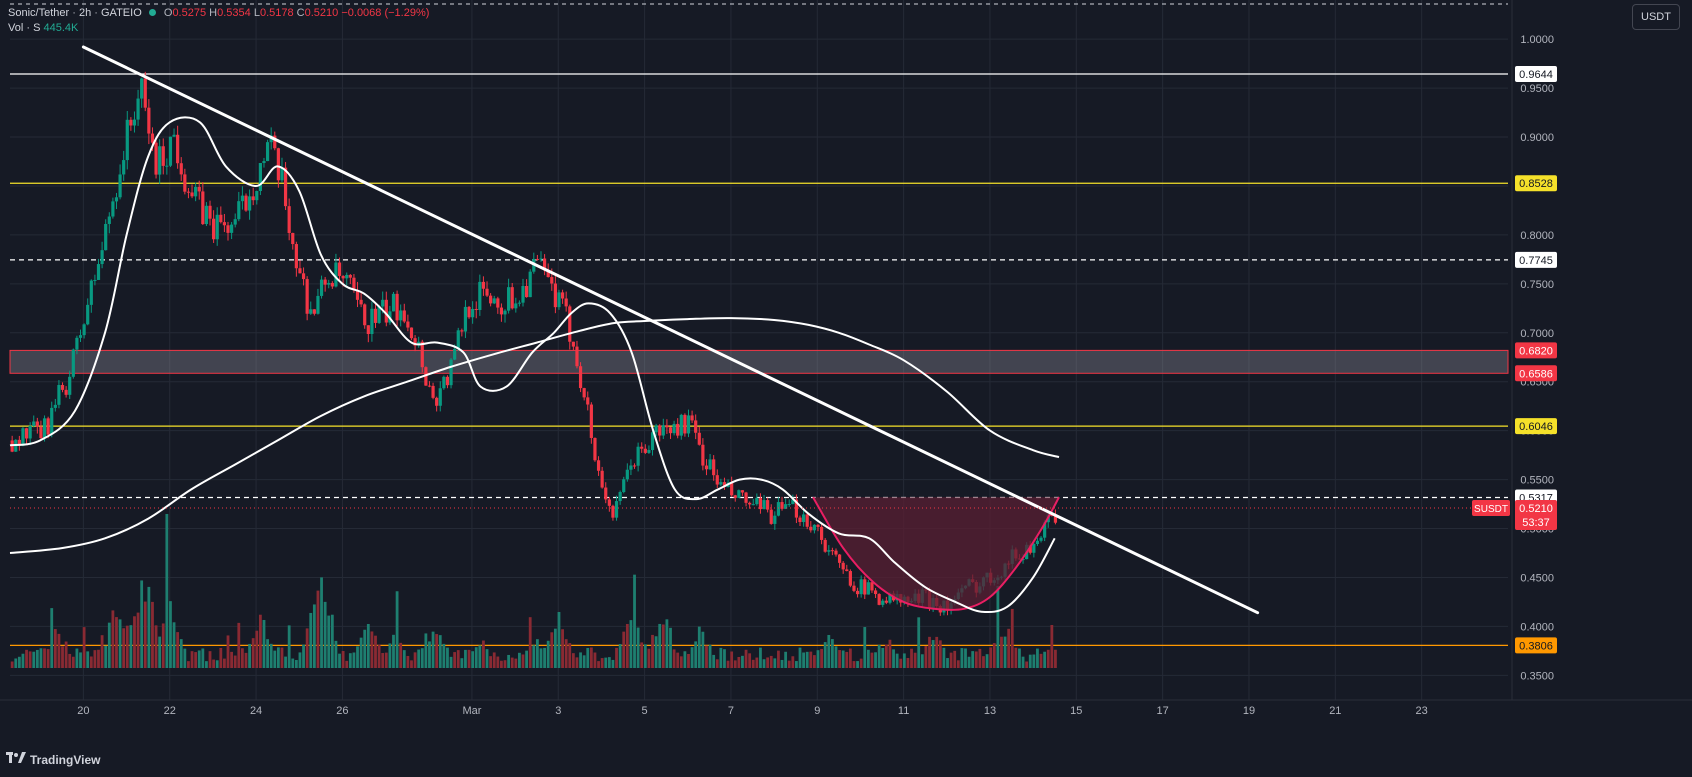 Image resolution: width=1692 pixels, height=777 pixels. Describe the element at coordinates (1537, 676) in the screenshot. I see `price-axis-tick-label: 0.3500` at that location.